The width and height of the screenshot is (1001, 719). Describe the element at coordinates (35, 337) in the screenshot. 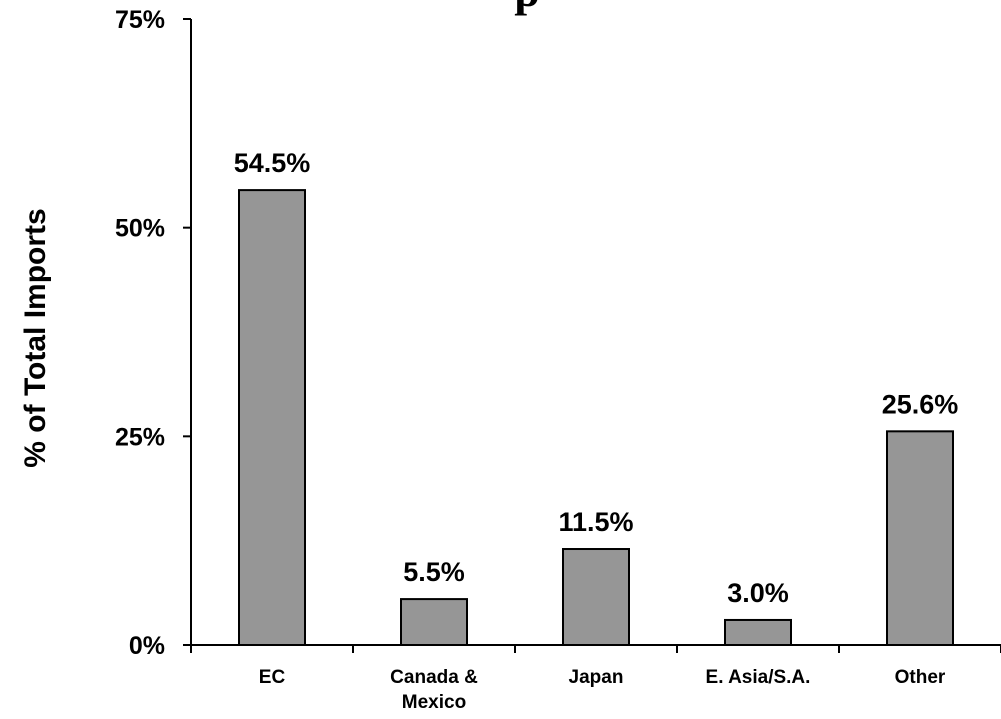

I see `y-axis-label: % of Total Imports` at that location.